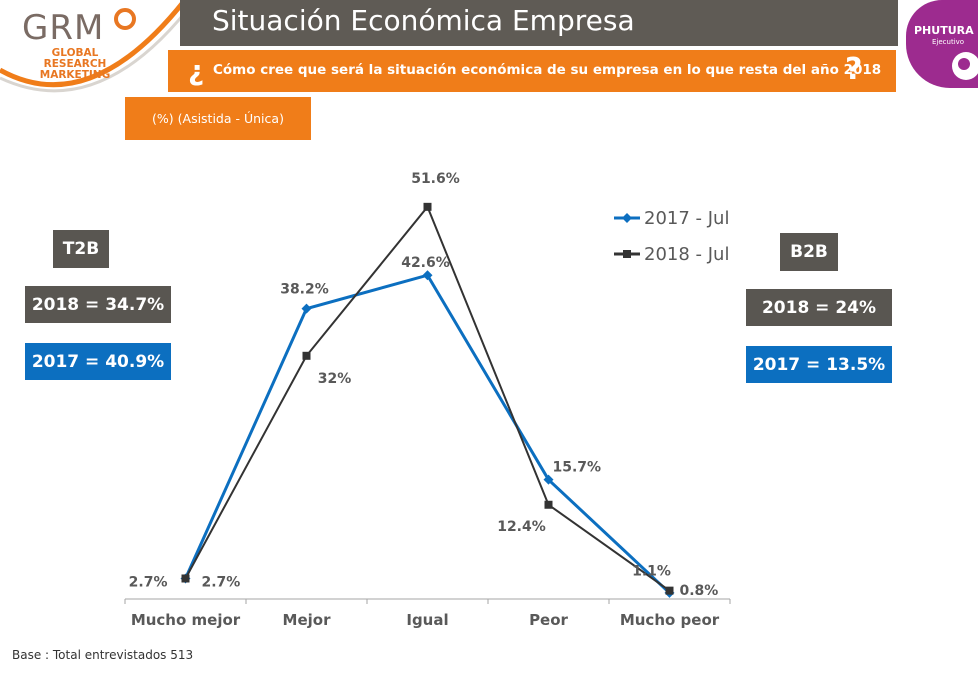 This screenshot has height=677, width=980. Describe the element at coordinates (651, 572) in the screenshot. I see `data-label: 1.1%` at that location.